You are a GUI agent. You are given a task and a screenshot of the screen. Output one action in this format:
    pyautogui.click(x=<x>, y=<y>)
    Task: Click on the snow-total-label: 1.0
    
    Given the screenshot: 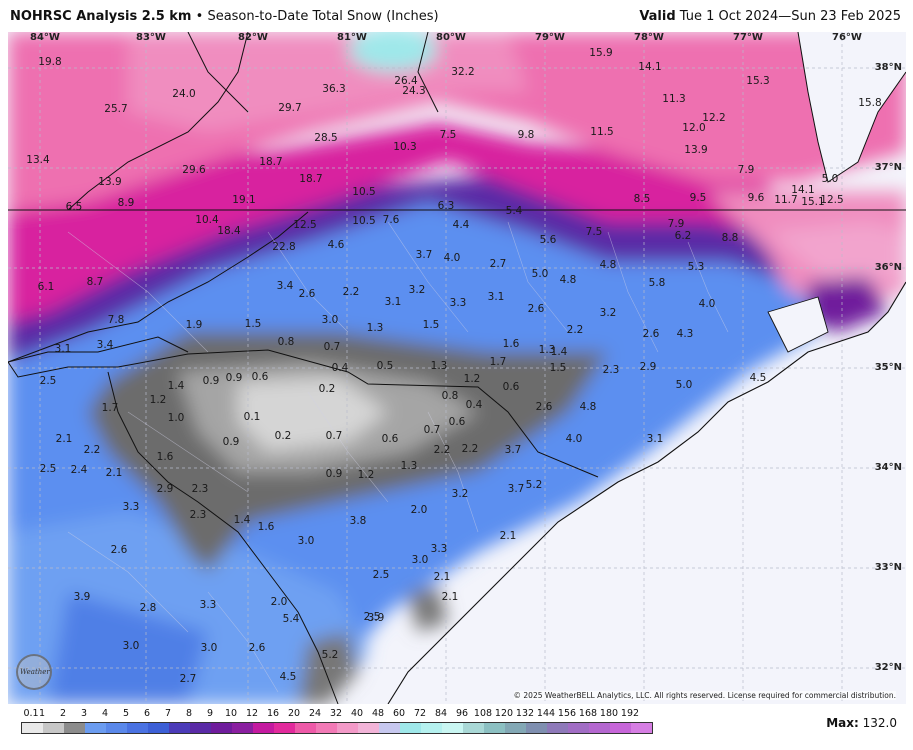 What is the action you would take?
    pyautogui.click(x=176, y=418)
    